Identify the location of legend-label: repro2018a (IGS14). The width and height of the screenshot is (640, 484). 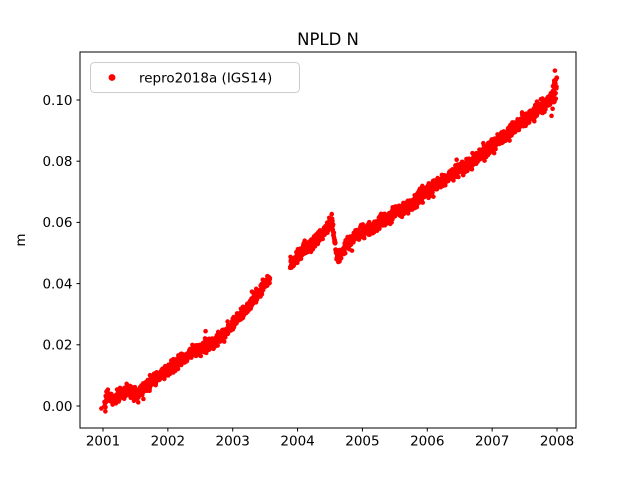
(205, 79).